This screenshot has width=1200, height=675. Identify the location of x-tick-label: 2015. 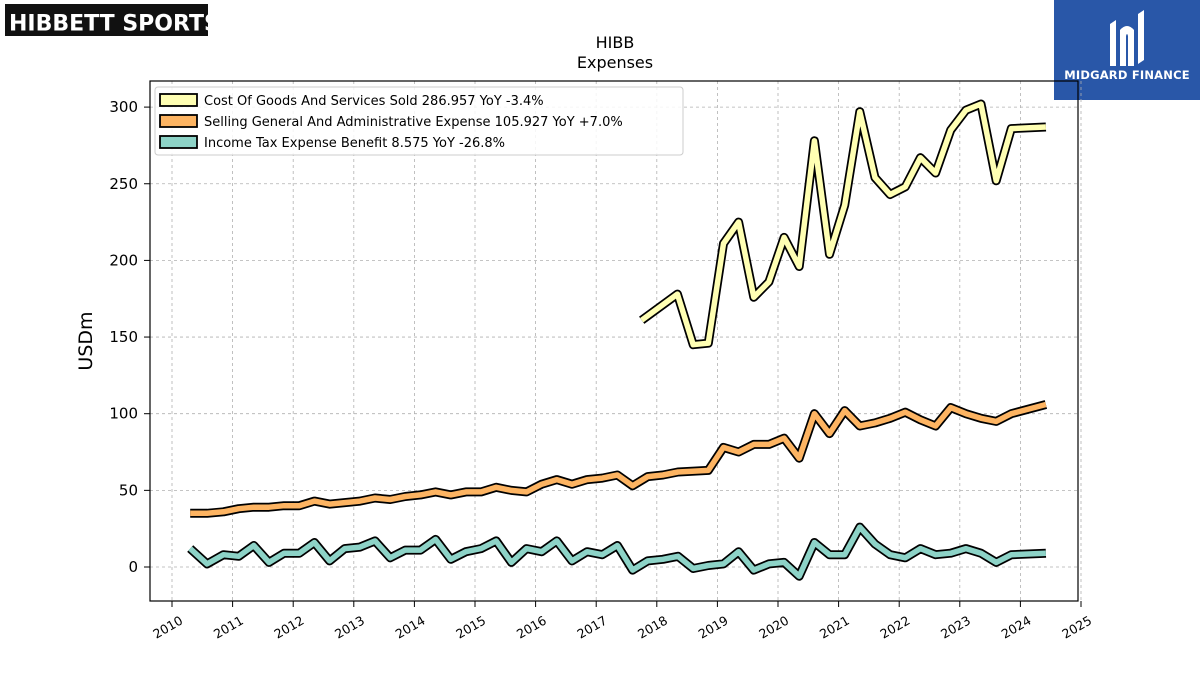
(470, 627).